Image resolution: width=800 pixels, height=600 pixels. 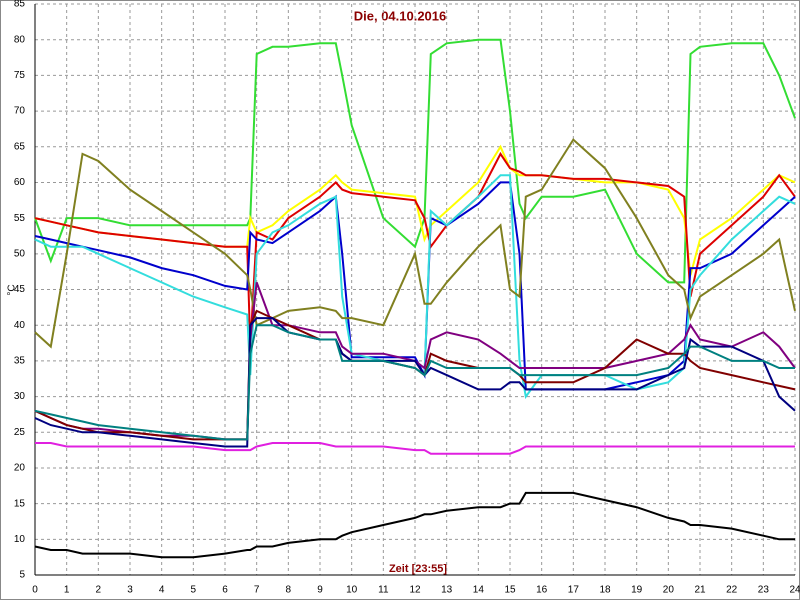 I want to click on x-tick-label: 17, so click(x=574, y=590).